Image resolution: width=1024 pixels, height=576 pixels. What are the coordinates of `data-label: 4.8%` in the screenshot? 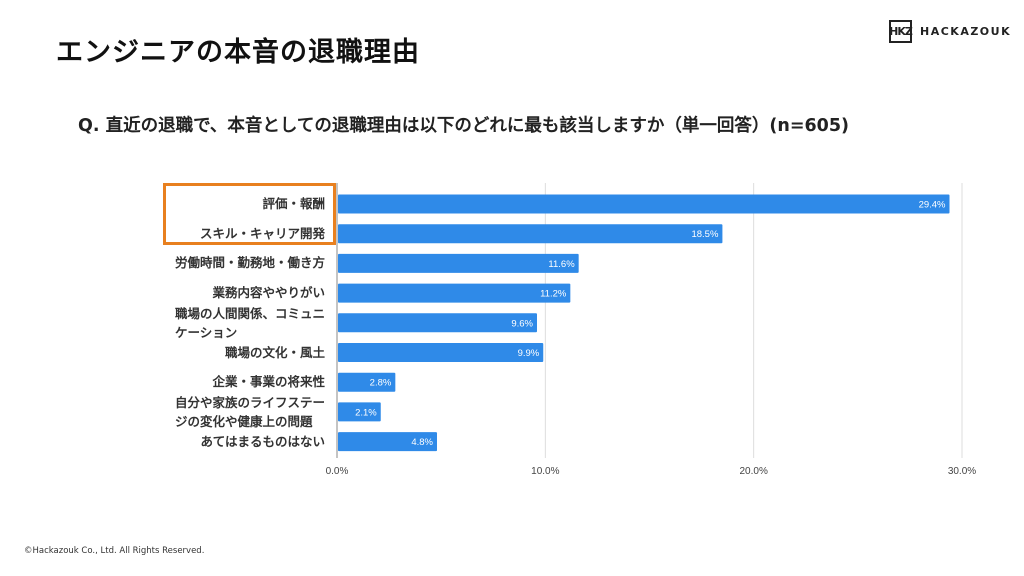 It's located at (422, 442).